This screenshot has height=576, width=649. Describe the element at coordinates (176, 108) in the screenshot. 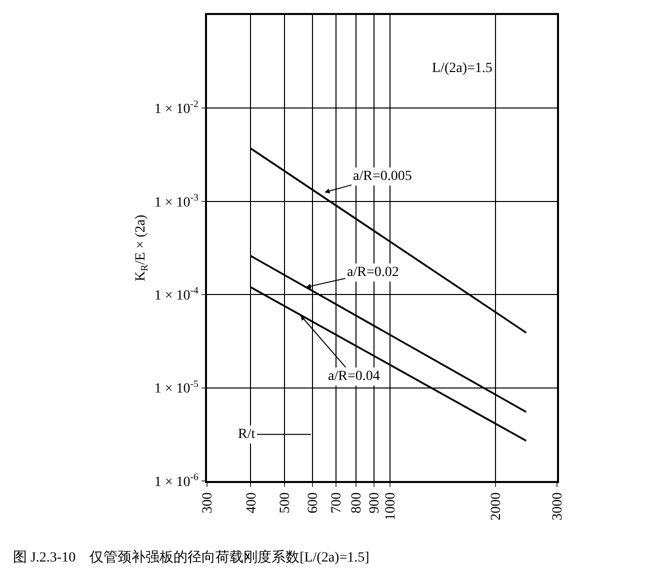

I see `y-tick-label: 1 × 10$^{-2}$` at that location.